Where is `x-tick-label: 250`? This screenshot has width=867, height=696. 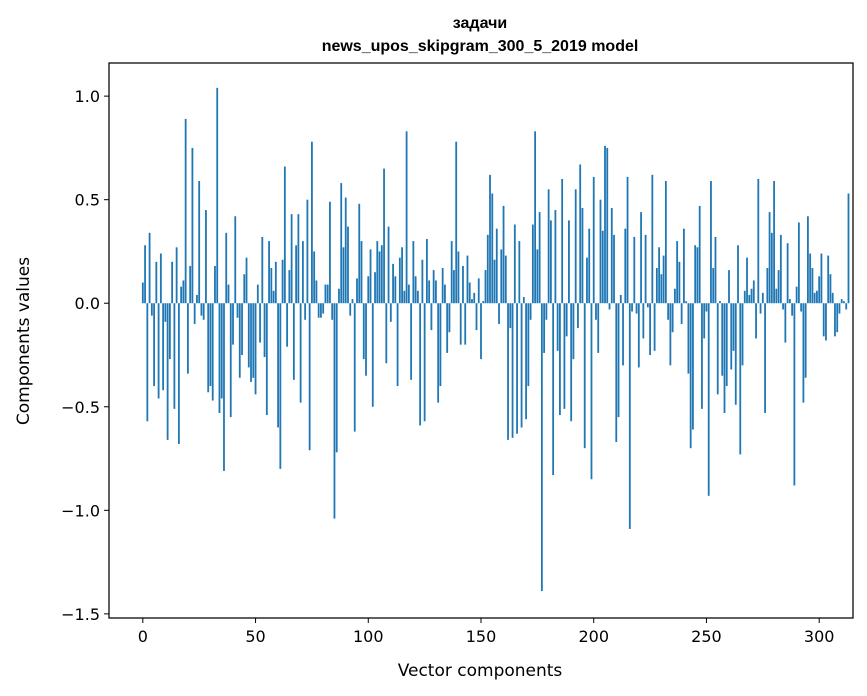
x-tick-label: 250 is located at coordinates (706, 636).